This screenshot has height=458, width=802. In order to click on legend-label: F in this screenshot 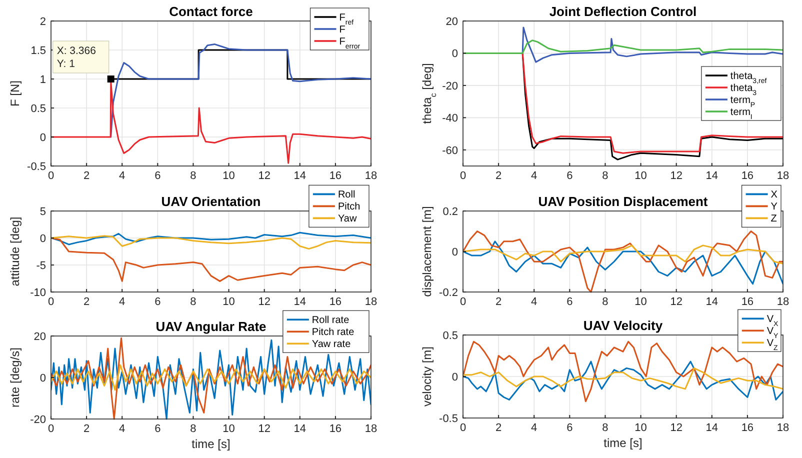, I will do `click(342, 30)`.